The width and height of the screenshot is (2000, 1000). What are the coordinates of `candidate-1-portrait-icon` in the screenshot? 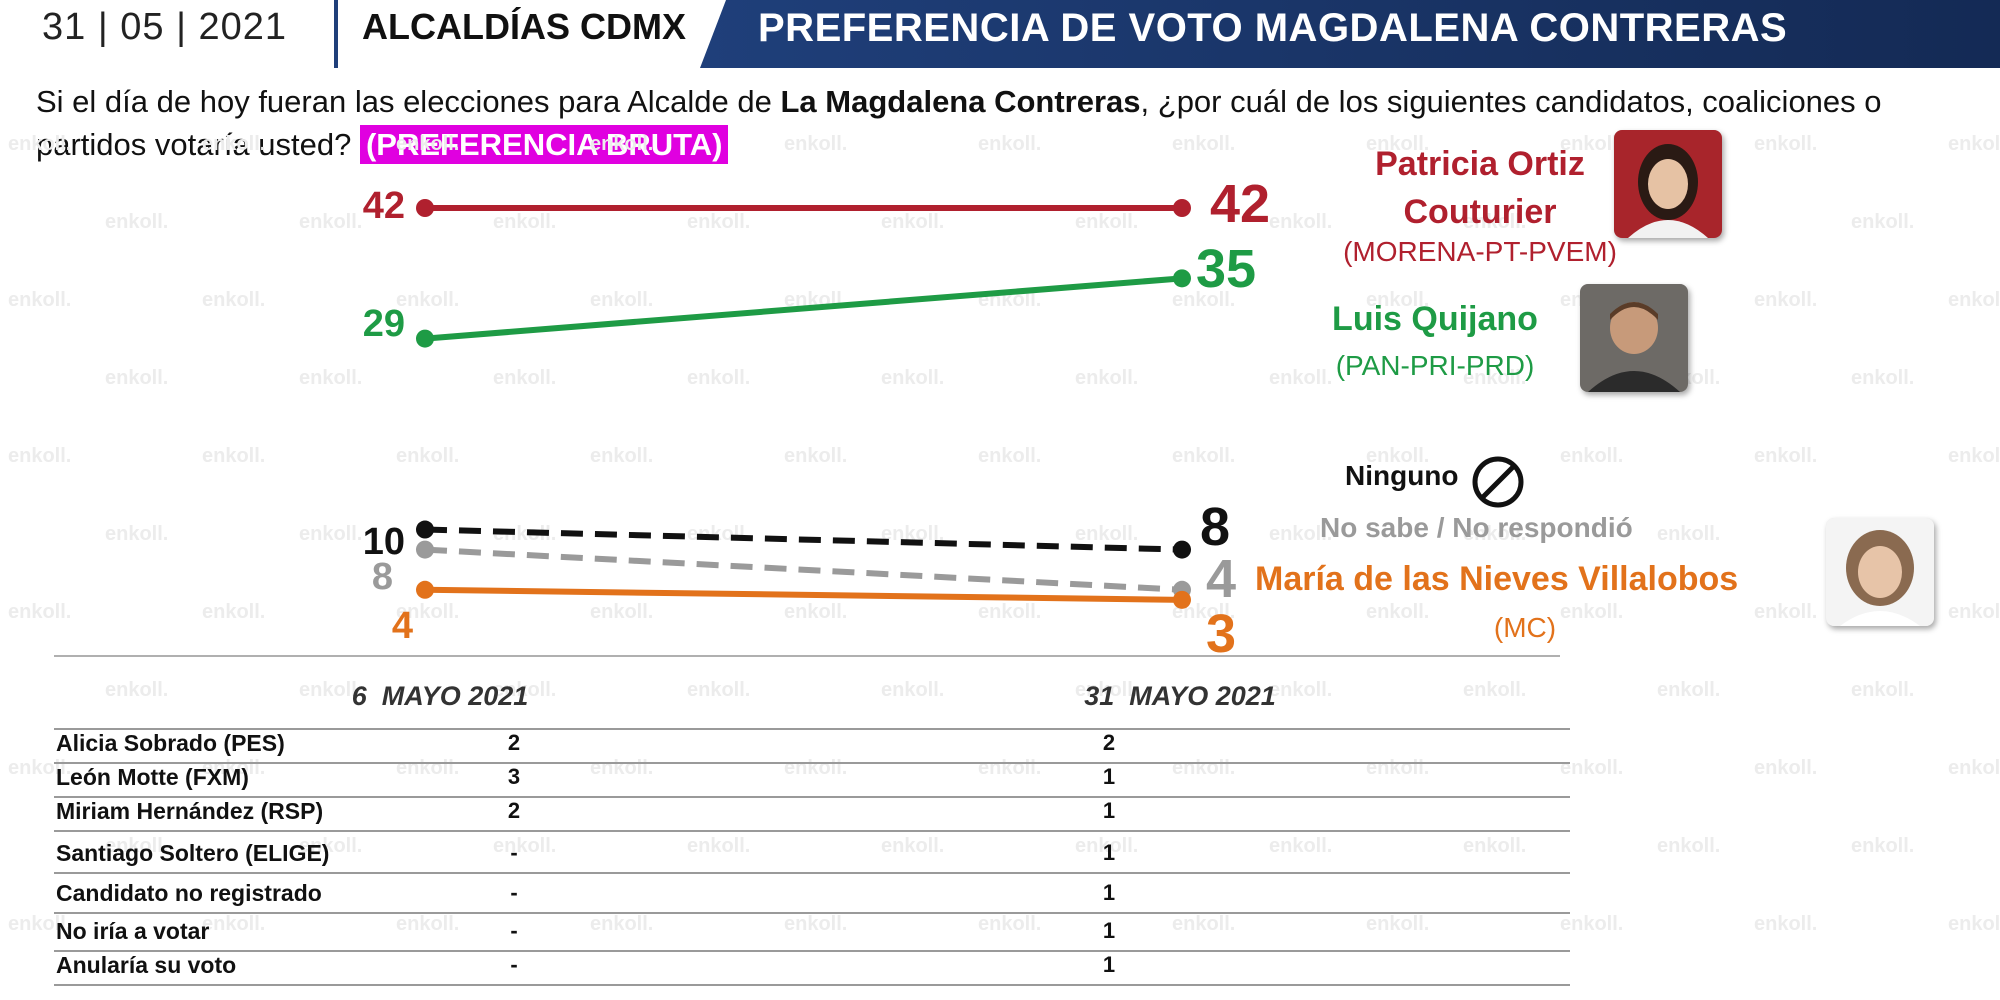 It's located at (1668, 184).